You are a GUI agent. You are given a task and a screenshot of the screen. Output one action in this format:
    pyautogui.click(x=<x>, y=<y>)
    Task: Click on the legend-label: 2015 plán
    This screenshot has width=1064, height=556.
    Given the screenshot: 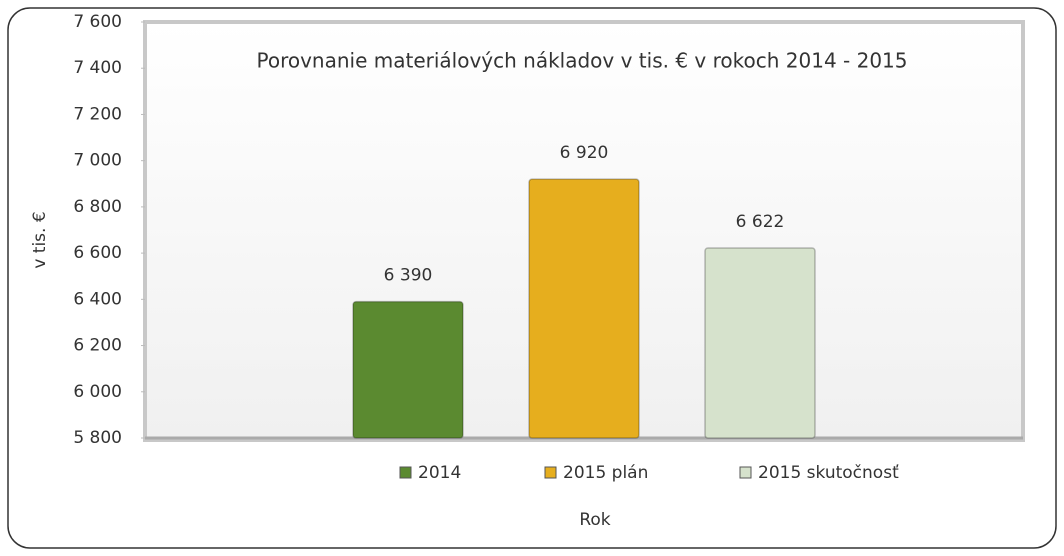 What is the action you would take?
    pyautogui.click(x=605, y=473)
    